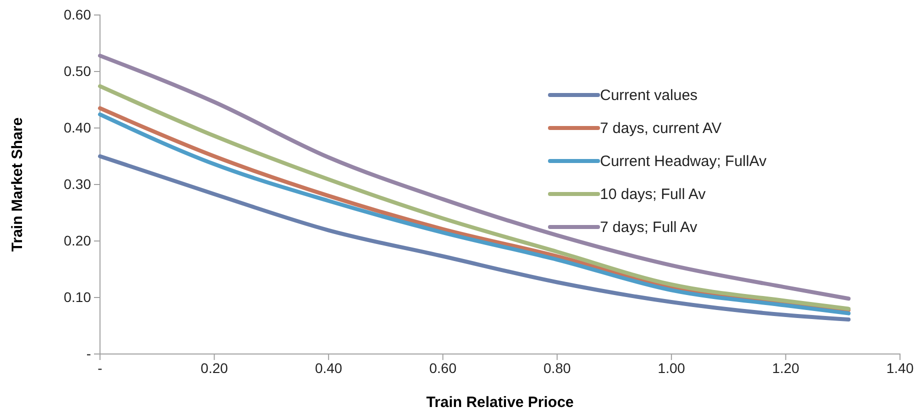 The height and width of the screenshot is (417, 914). I want to click on y-tick-label: 0.50, so click(78, 70).